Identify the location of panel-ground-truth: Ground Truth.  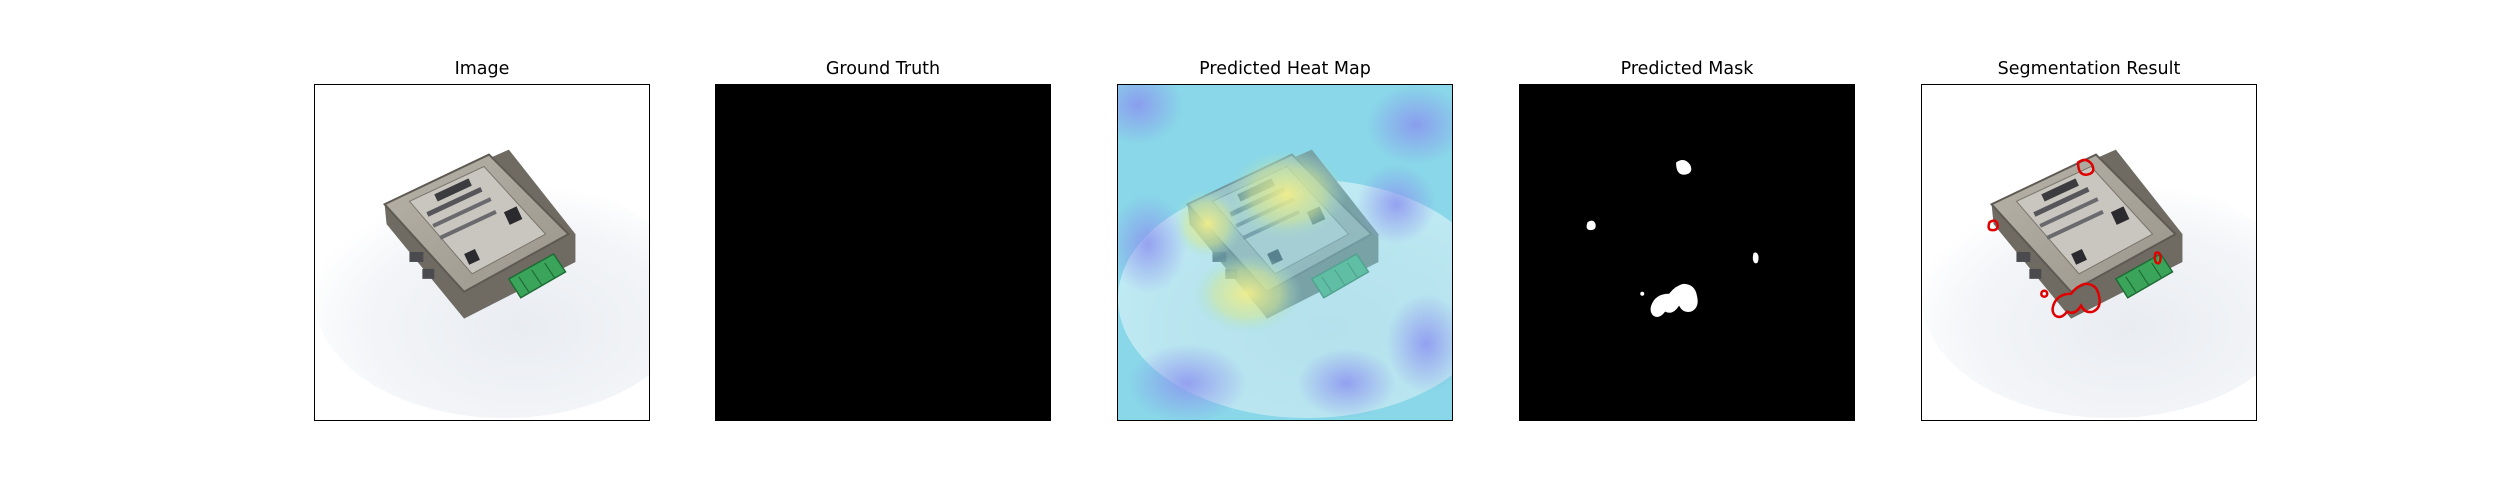
(883, 250).